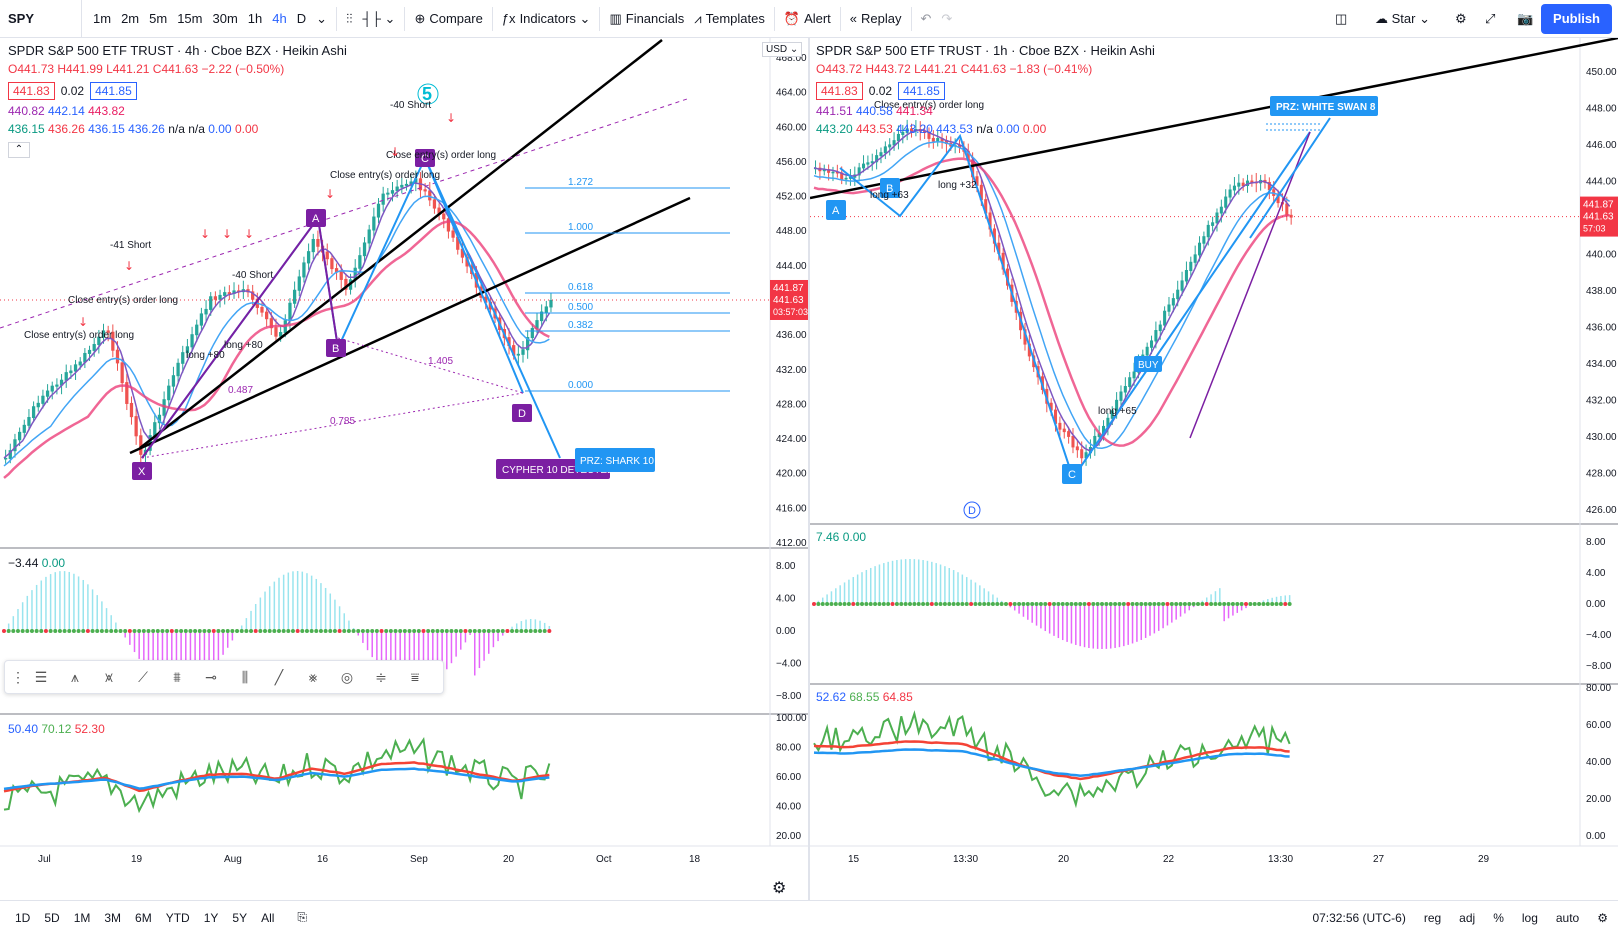 Image resolution: width=1618 pixels, height=934 pixels. What do you see at coordinates (1601, 328) in the screenshot?
I see `price-axis-label: 436.00` at bounding box center [1601, 328].